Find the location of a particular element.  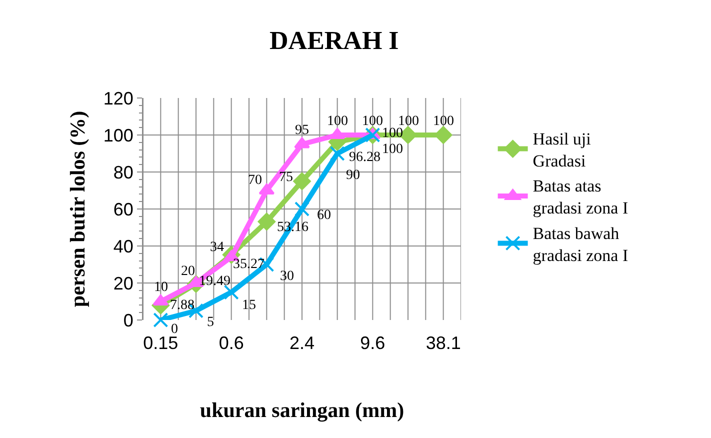

data-label: 60 is located at coordinates (324, 215).